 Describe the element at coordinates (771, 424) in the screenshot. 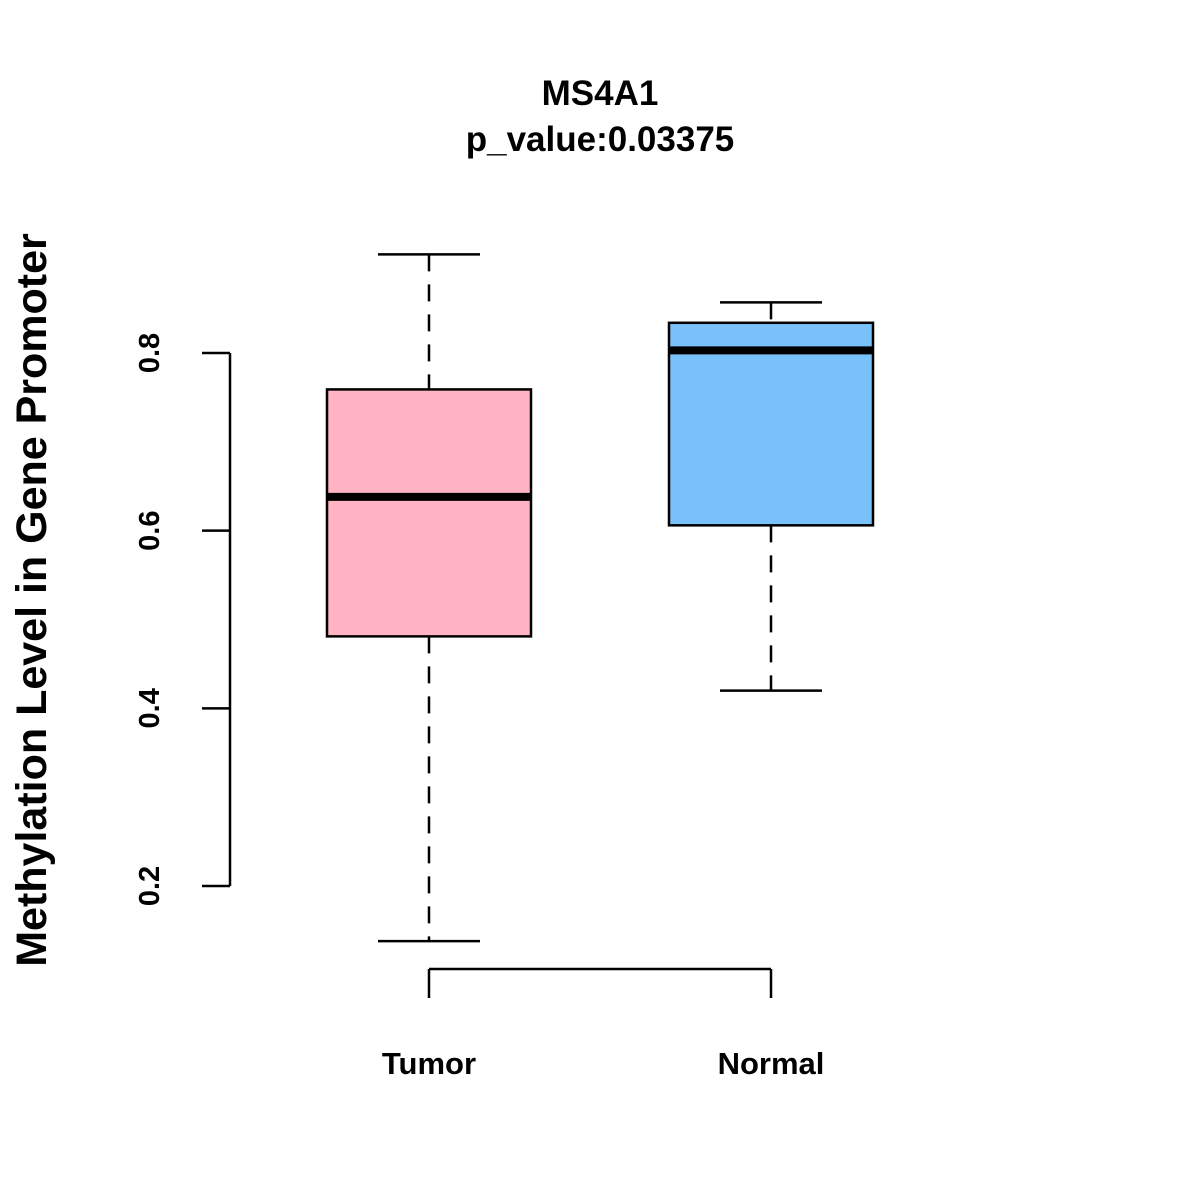

I see `iqr-box-normal` at that location.